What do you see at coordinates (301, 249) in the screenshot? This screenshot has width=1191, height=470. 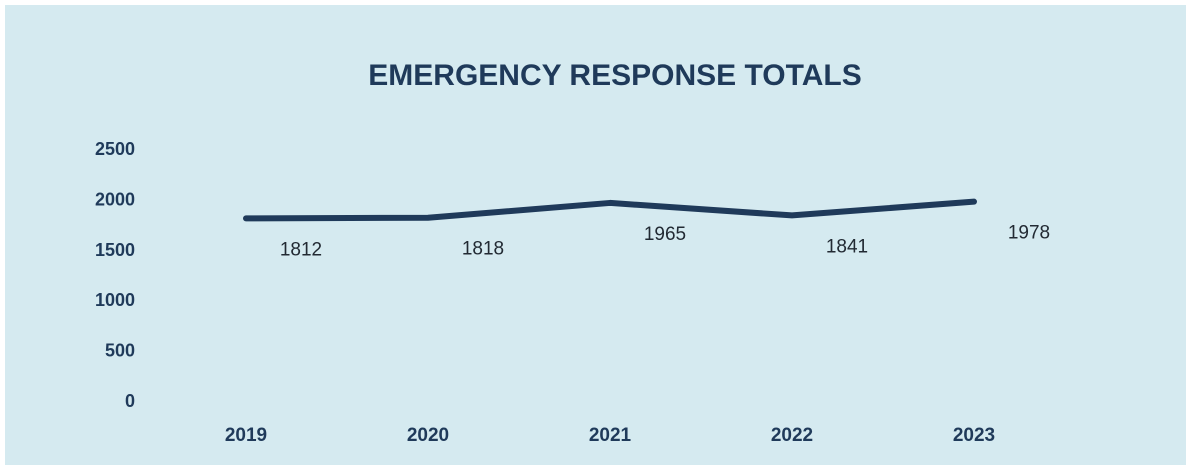 I see `data-label: 1812` at bounding box center [301, 249].